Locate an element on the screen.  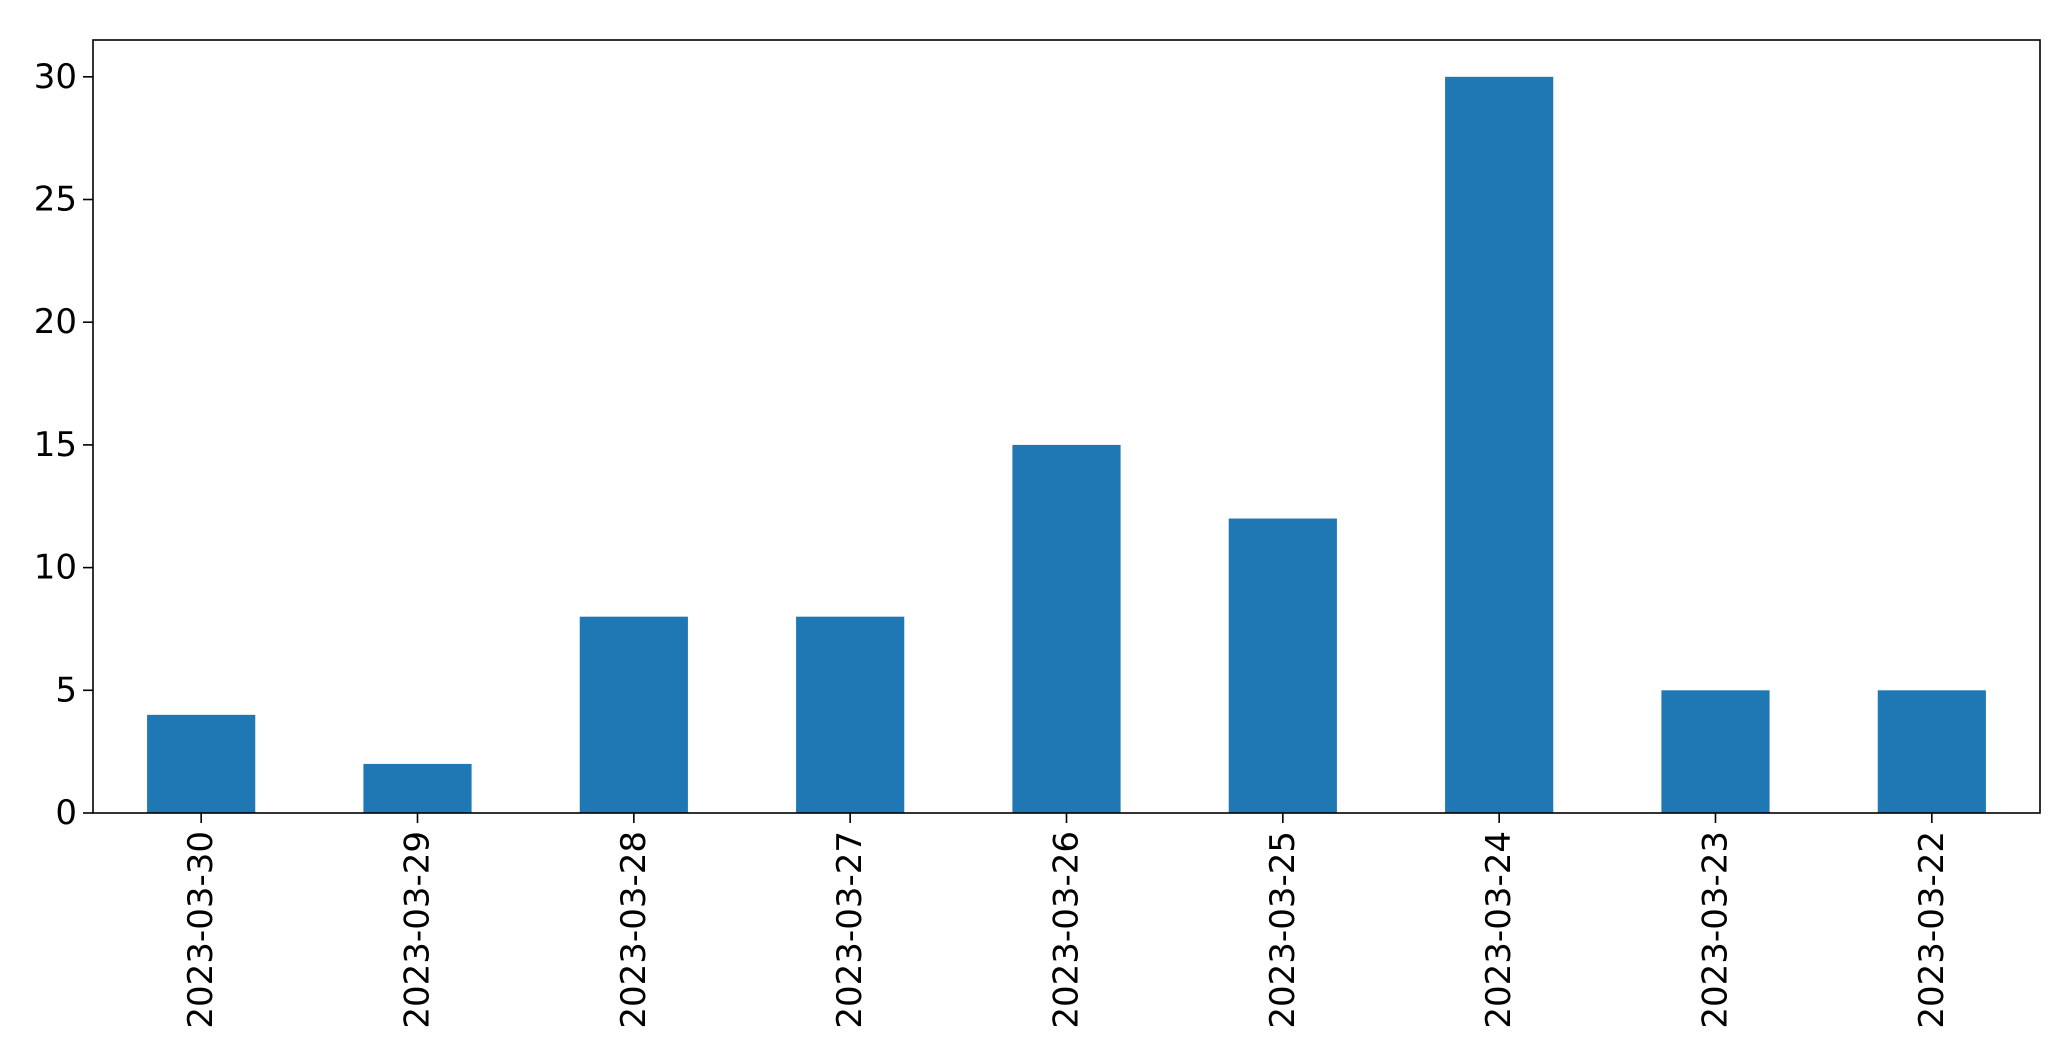
x-tick-label: 2023-03-30 is located at coordinates (201, 930).